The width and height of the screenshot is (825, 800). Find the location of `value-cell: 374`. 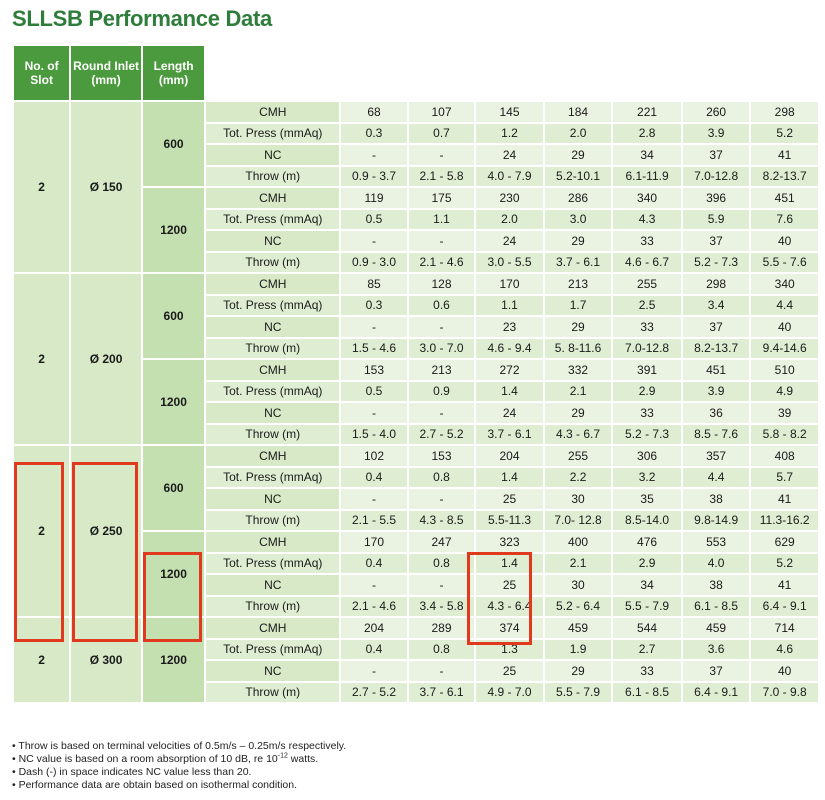

value-cell: 374 is located at coordinates (509, 628).